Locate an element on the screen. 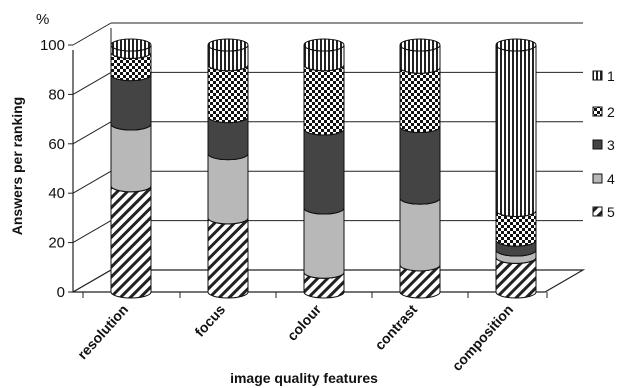 The image size is (619, 388). legend-label-2: 2 is located at coordinates (611, 112).